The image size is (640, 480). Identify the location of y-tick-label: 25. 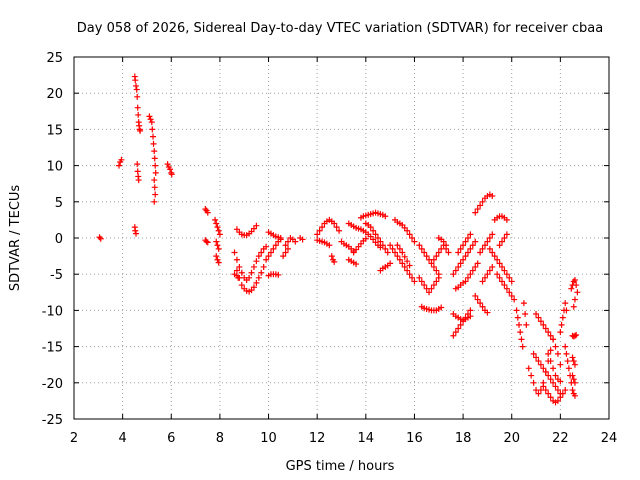
(54, 58).